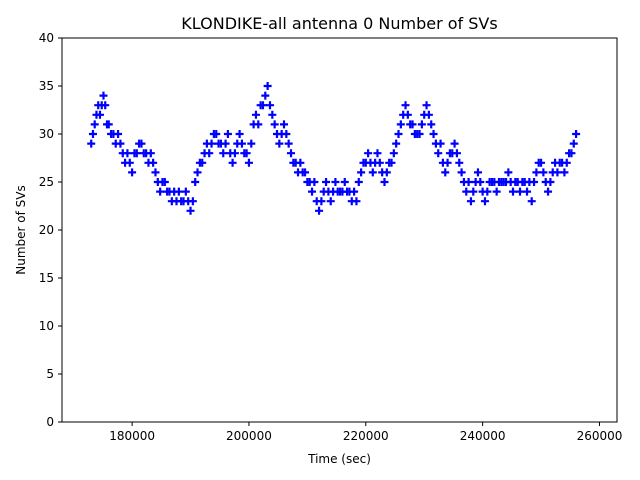 Image resolution: width=640 pixels, height=480 pixels. I want to click on y-tick-label: 5, so click(50, 374).